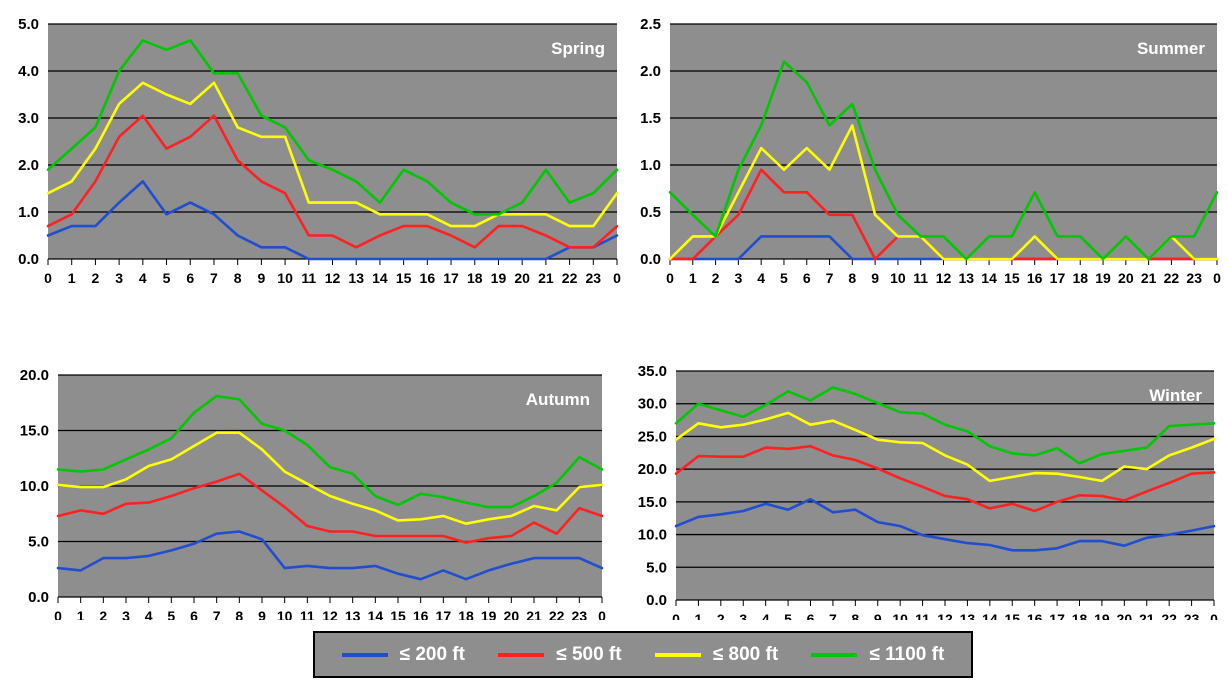 The width and height of the screenshot is (1228, 698). Describe the element at coordinates (652, 436) in the screenshot. I see `winter-y-tick-label: 25.0` at that location.